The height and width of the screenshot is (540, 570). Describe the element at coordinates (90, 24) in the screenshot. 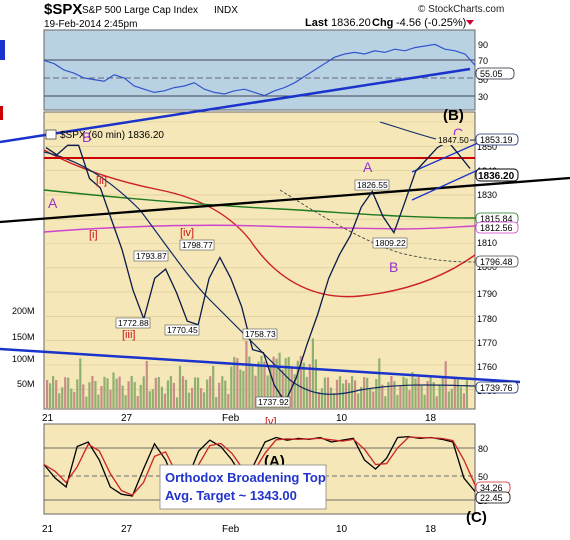

I see `chart-timestamp: 19-Feb-2014 2:45pm` at that location.